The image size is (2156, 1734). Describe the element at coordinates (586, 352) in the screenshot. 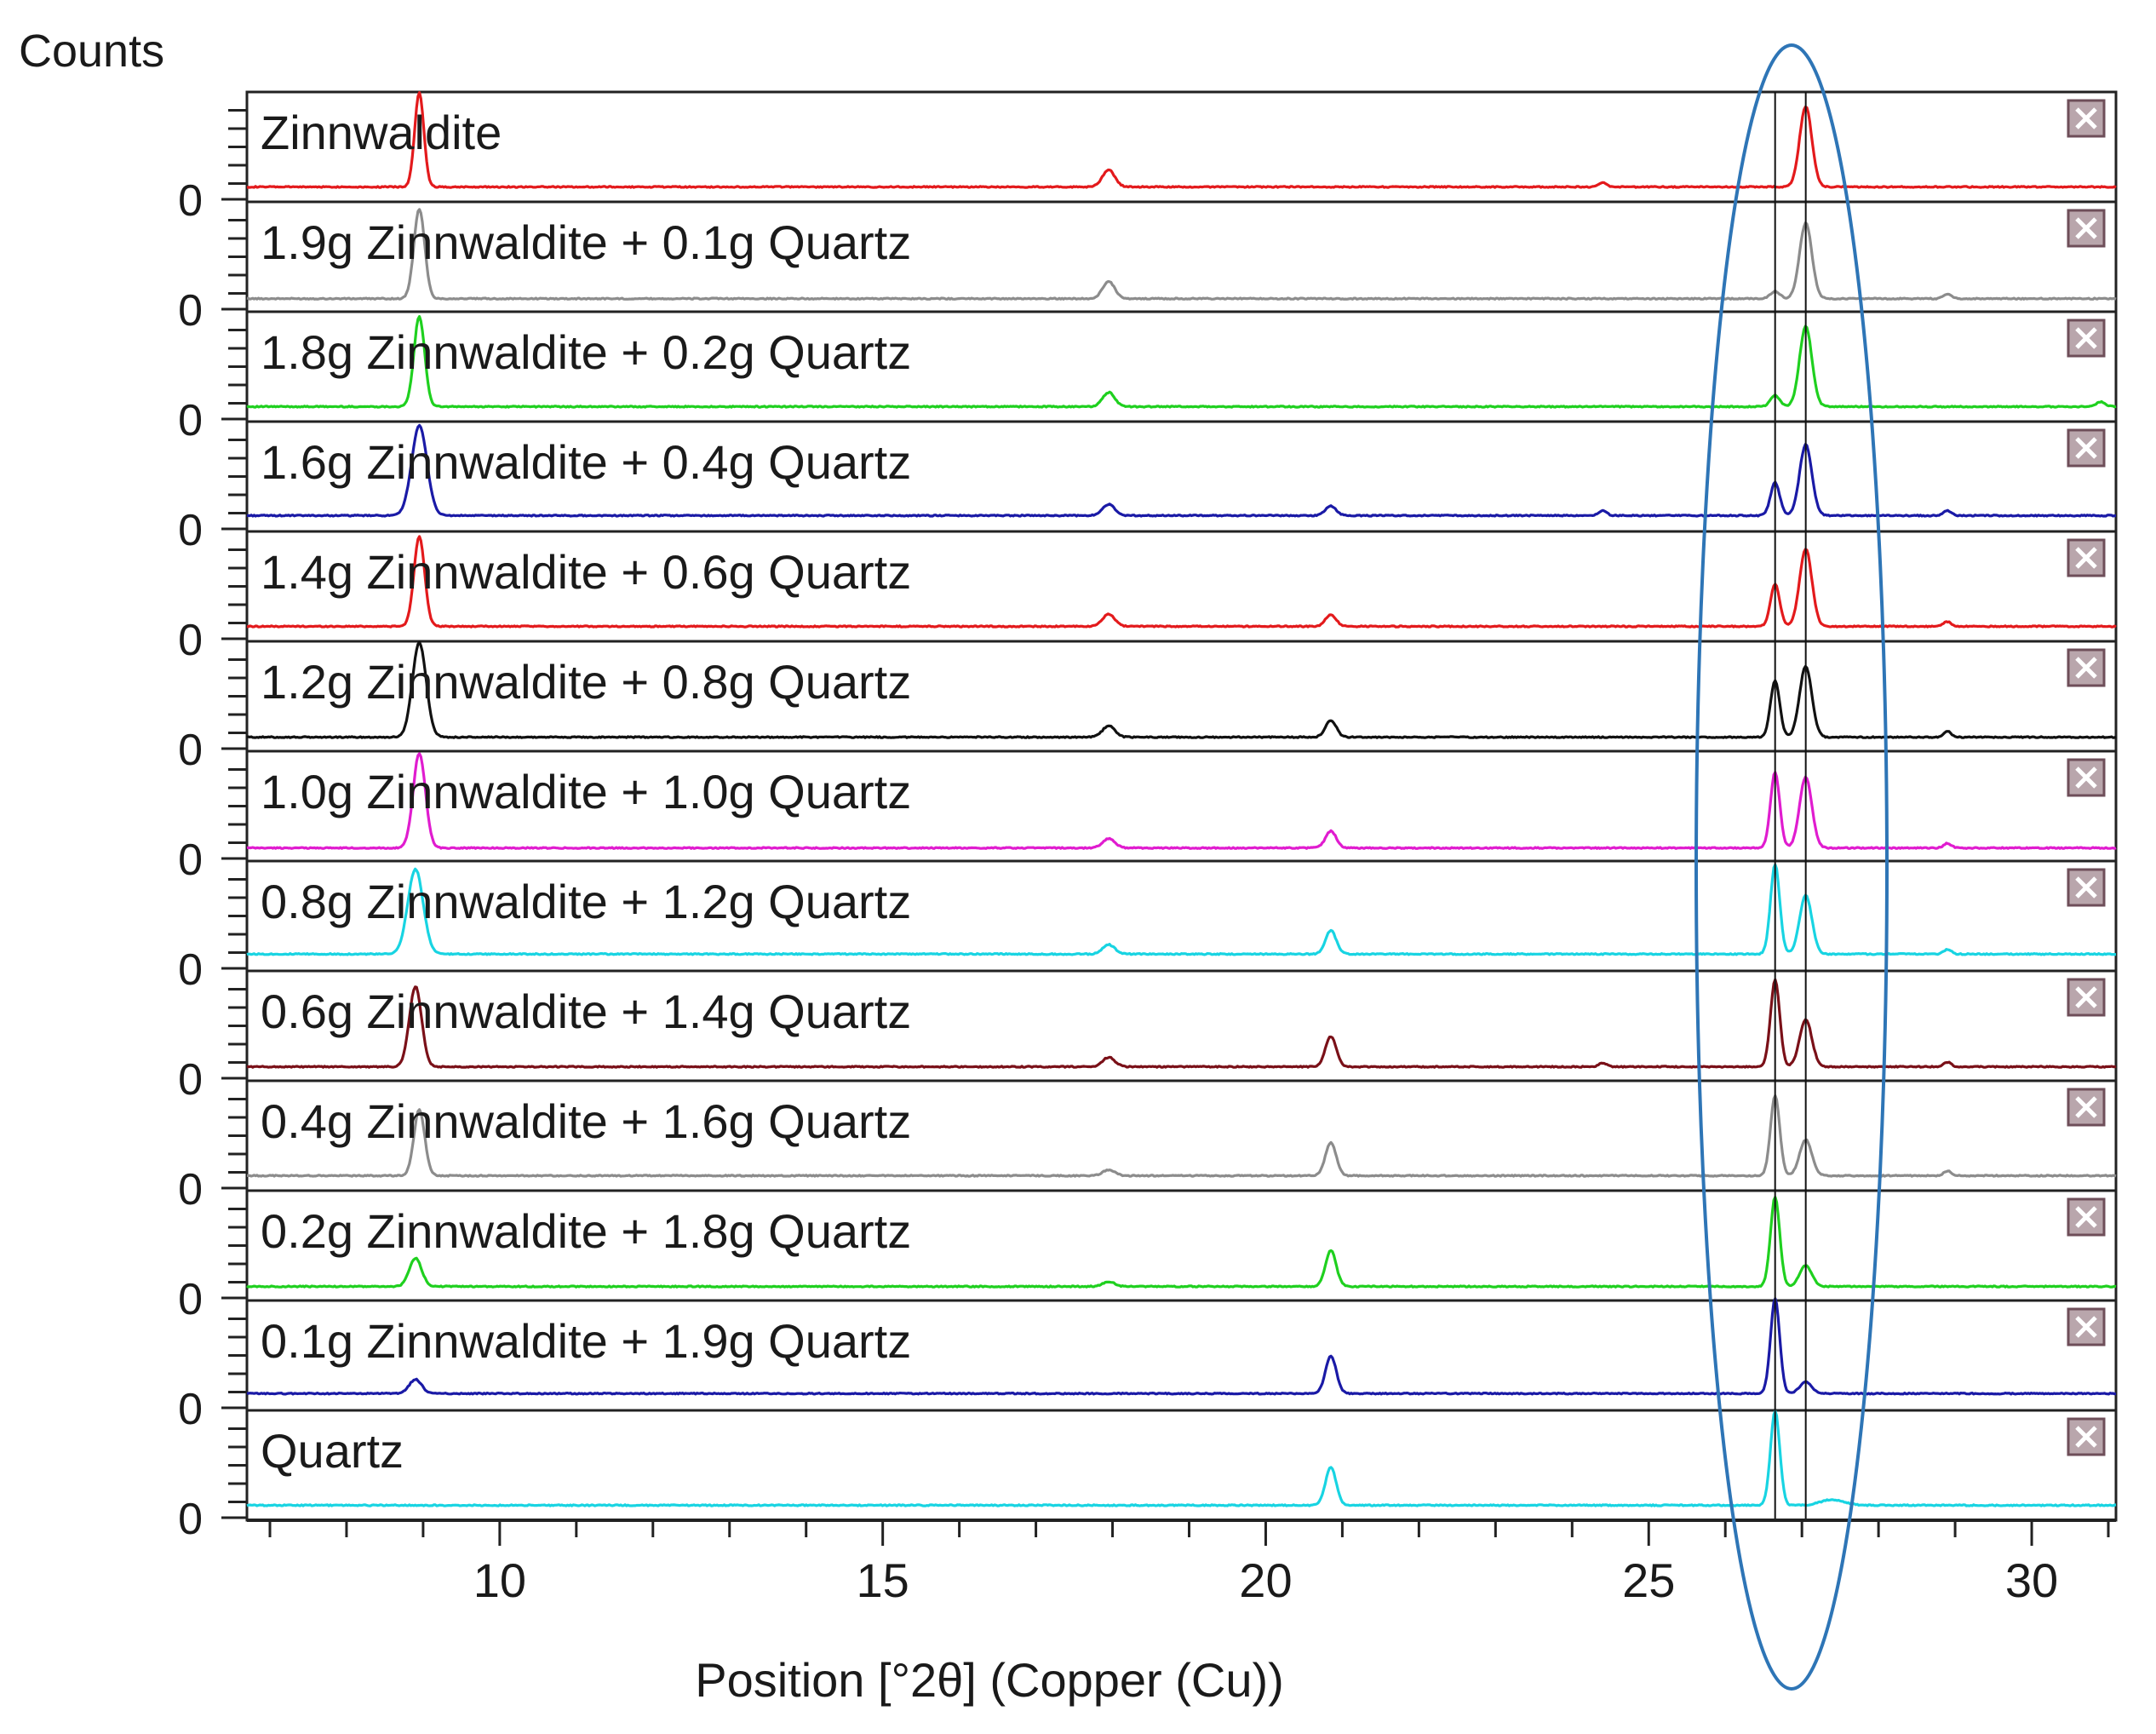

I see `series-label: 1.8g Zinnwaldite + 0.2g Quartz` at that location.